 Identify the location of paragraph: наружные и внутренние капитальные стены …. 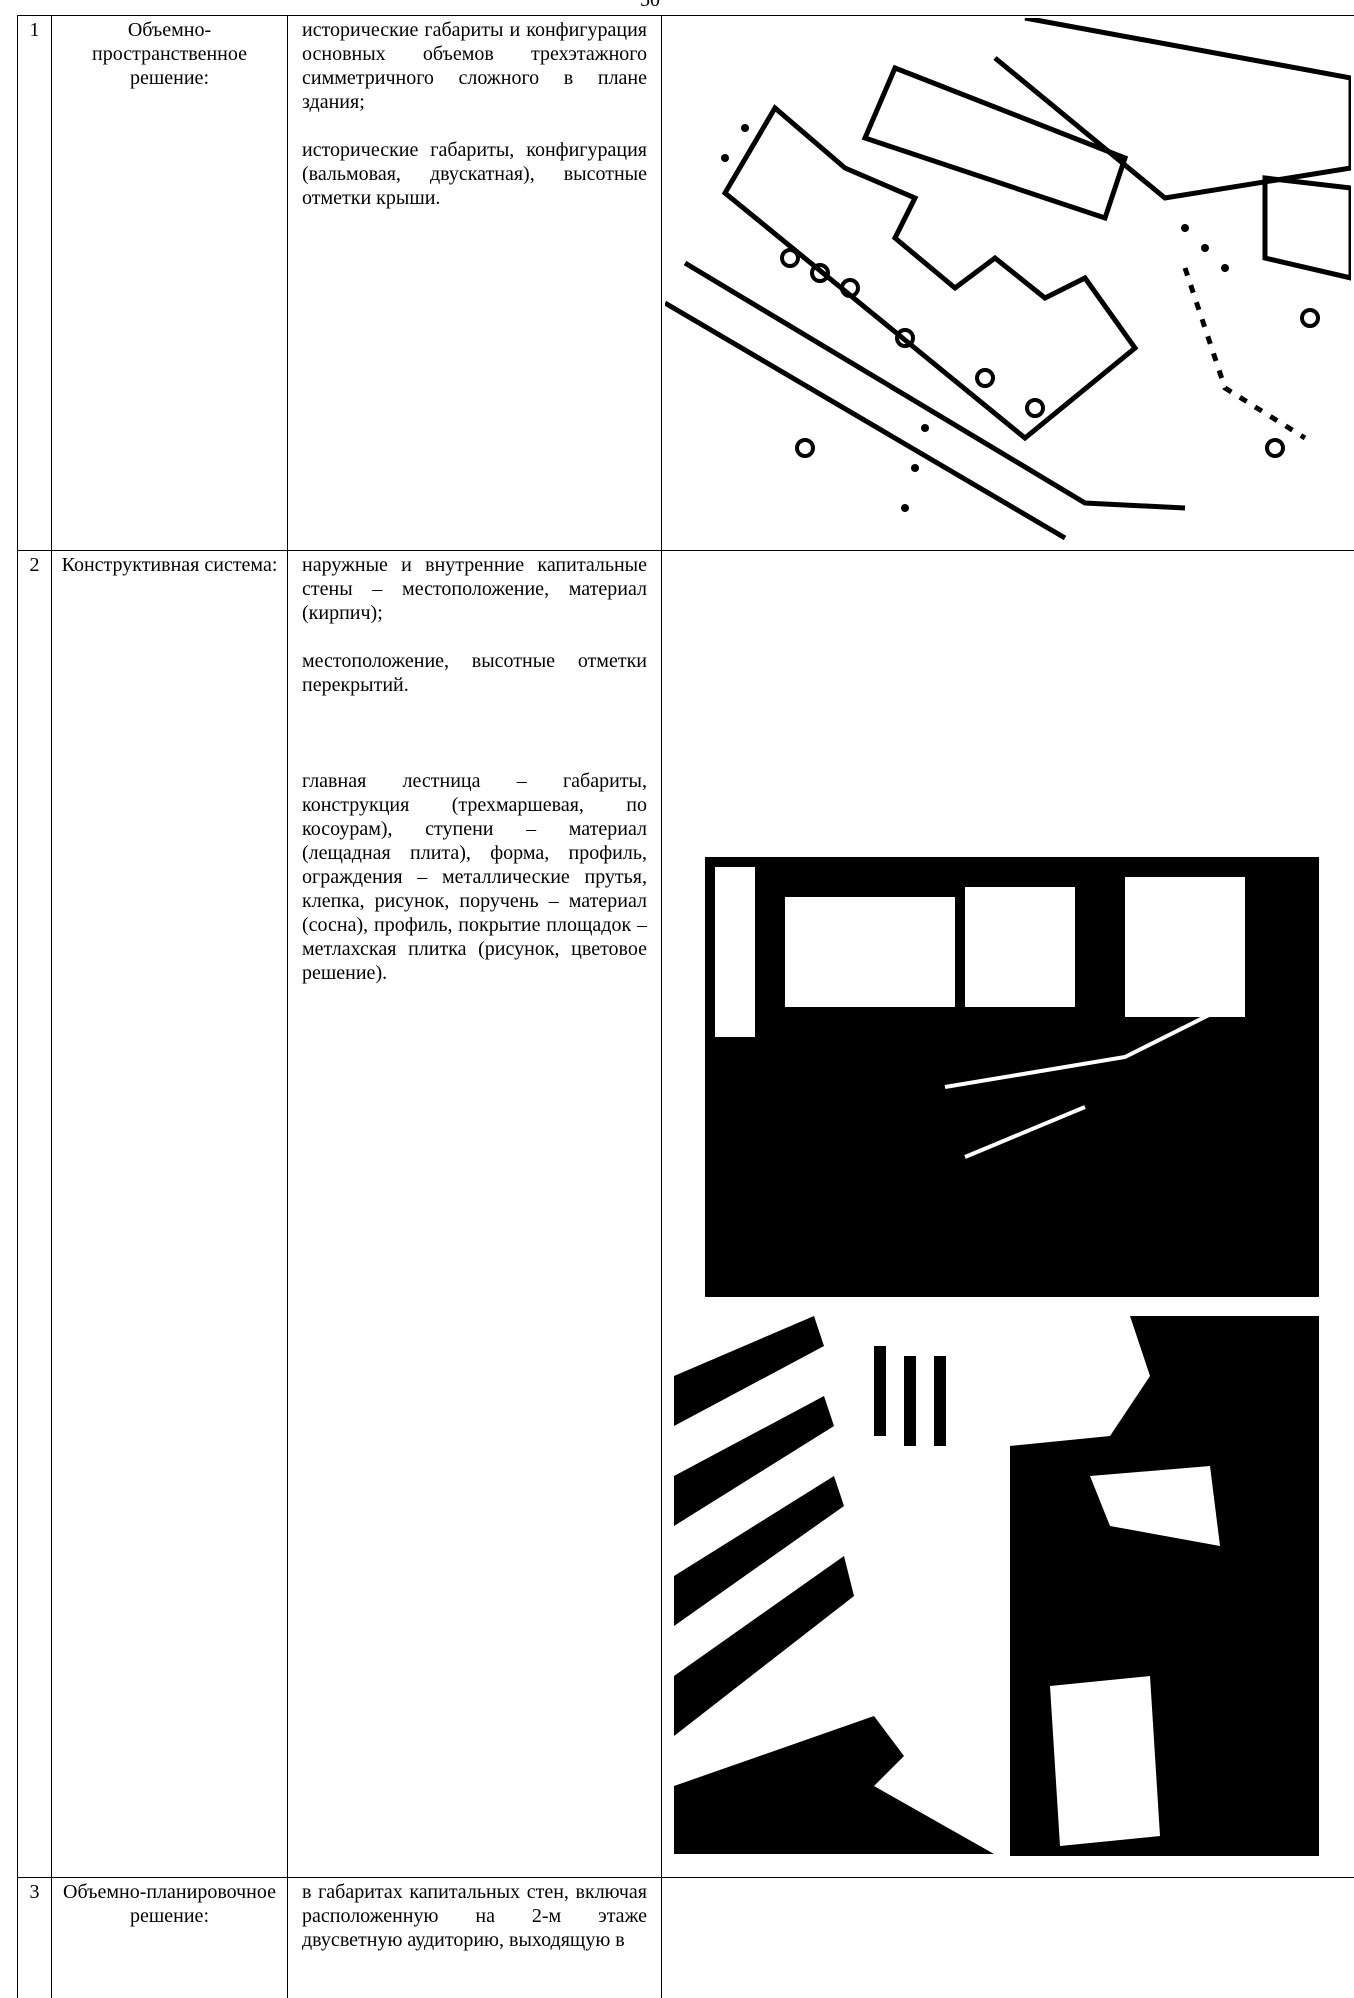
(474, 589).